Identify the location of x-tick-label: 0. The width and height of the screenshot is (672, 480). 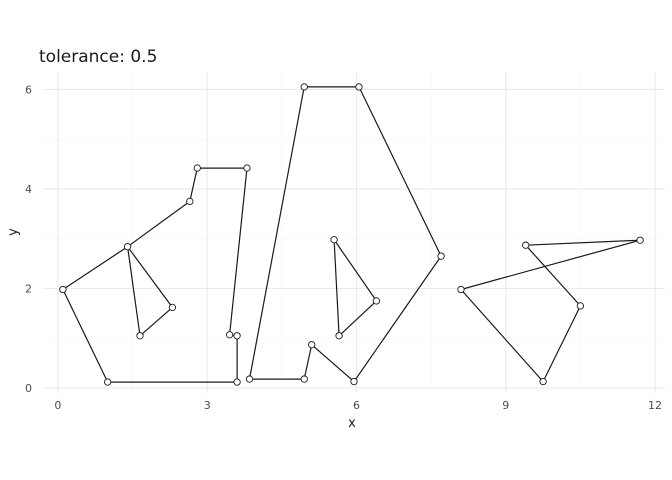
(57, 405).